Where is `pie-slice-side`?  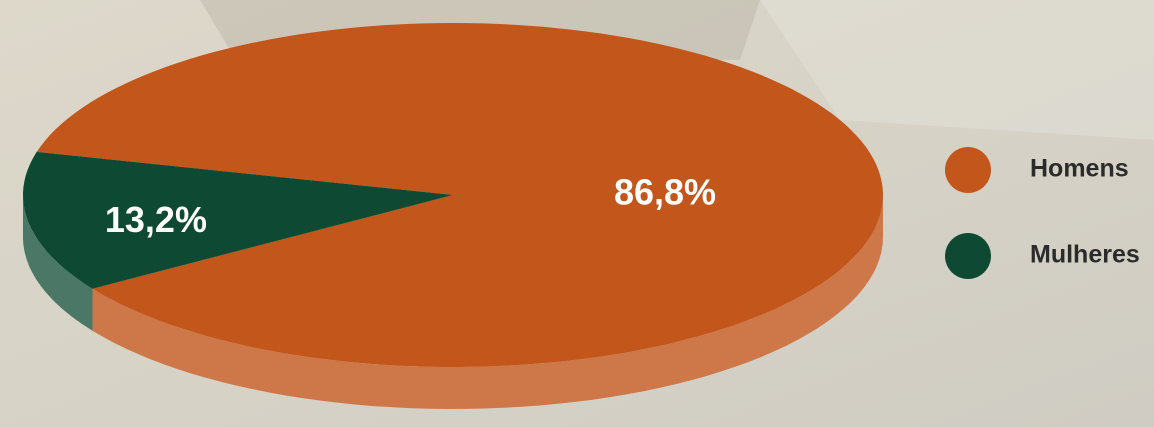
pie-slice-side is located at coordinates (58, 263).